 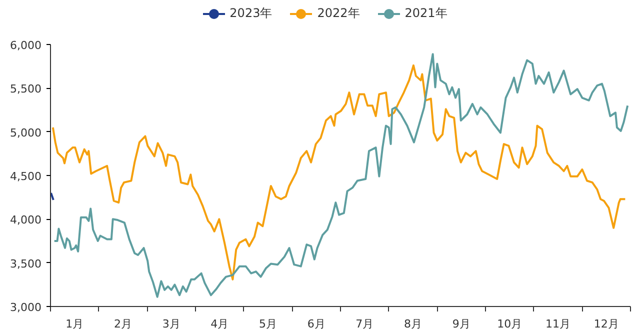 What do you see at coordinates (365, 324) in the screenshot?
I see `x-tick-label: 7月` at bounding box center [365, 324].